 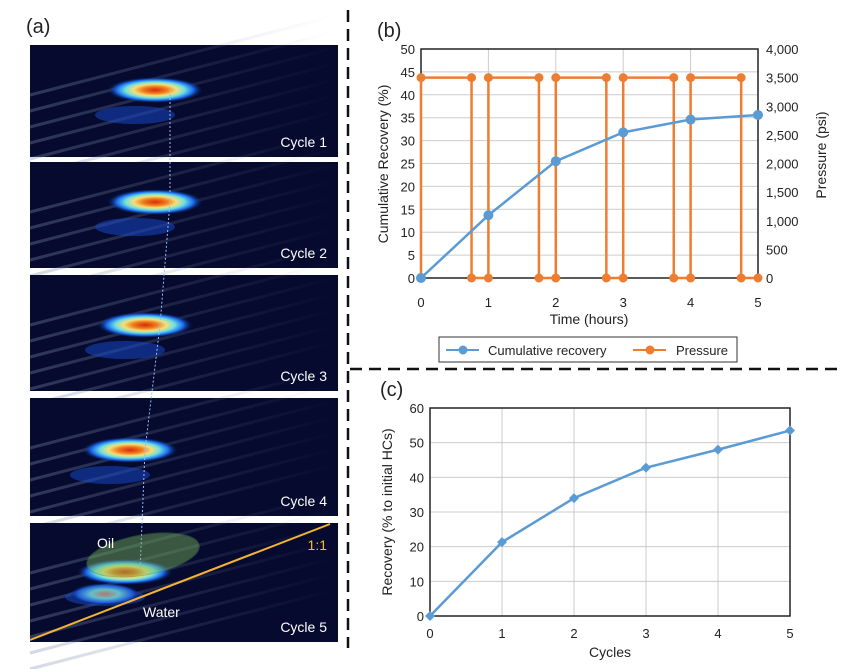 What do you see at coordinates (411, 255) in the screenshot?
I see `y-tick-label: 5` at bounding box center [411, 255].